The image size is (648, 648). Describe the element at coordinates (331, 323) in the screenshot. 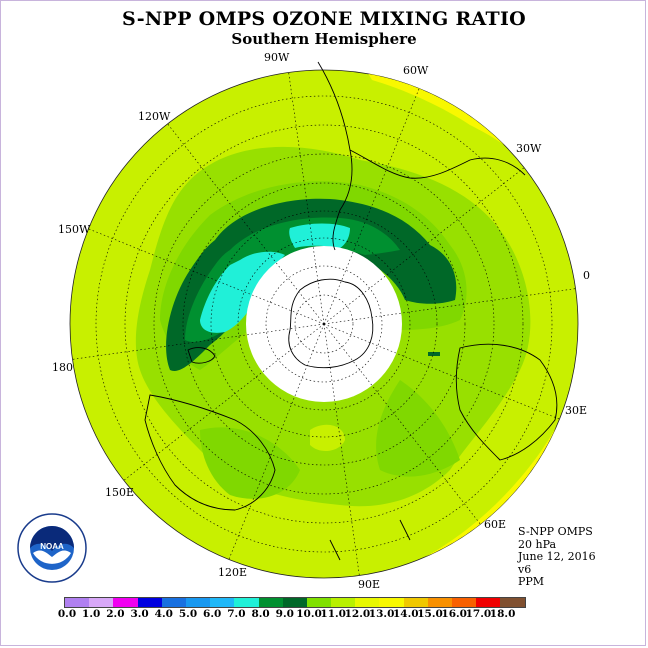

I see `antarctica-coast` at that location.